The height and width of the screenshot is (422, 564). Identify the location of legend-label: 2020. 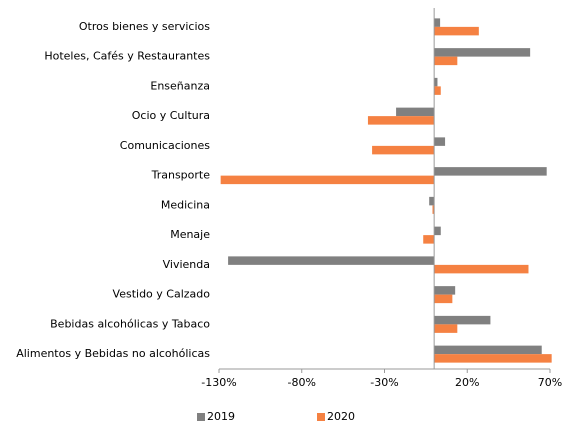
(341, 416).